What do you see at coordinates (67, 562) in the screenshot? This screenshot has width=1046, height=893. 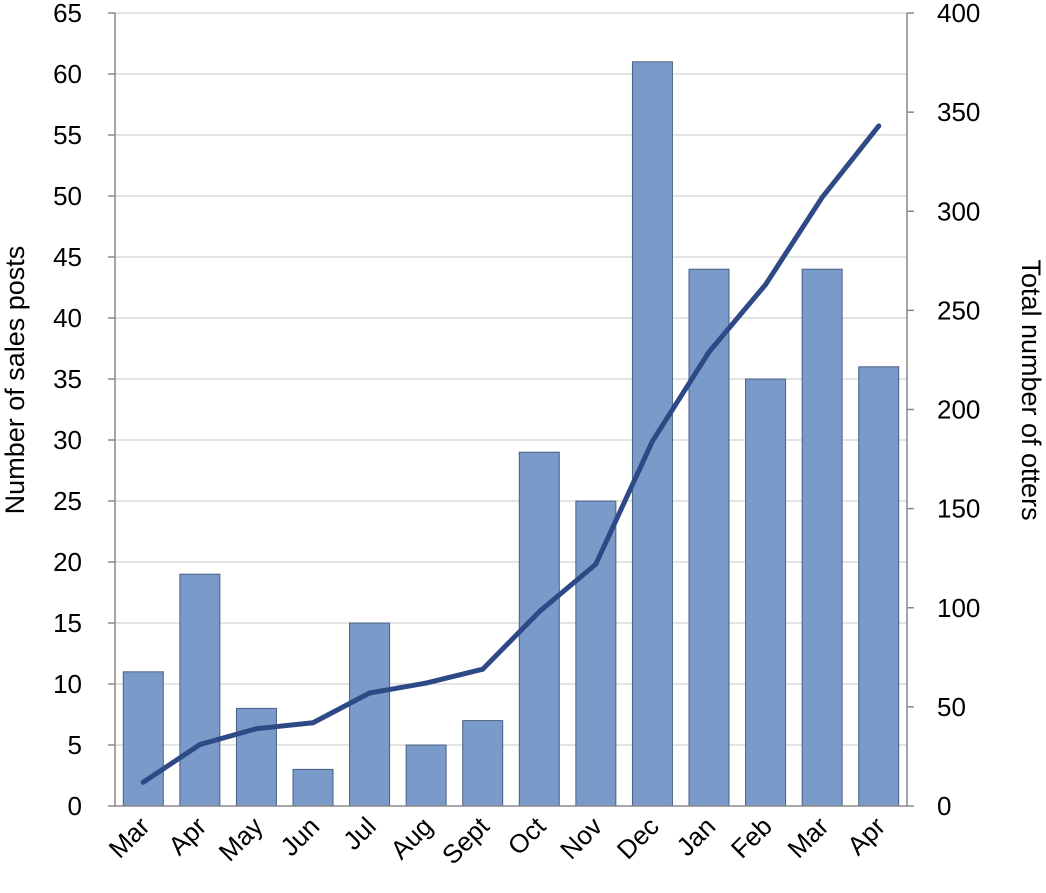 I see `y-tick-label-4: 20` at bounding box center [67, 562].